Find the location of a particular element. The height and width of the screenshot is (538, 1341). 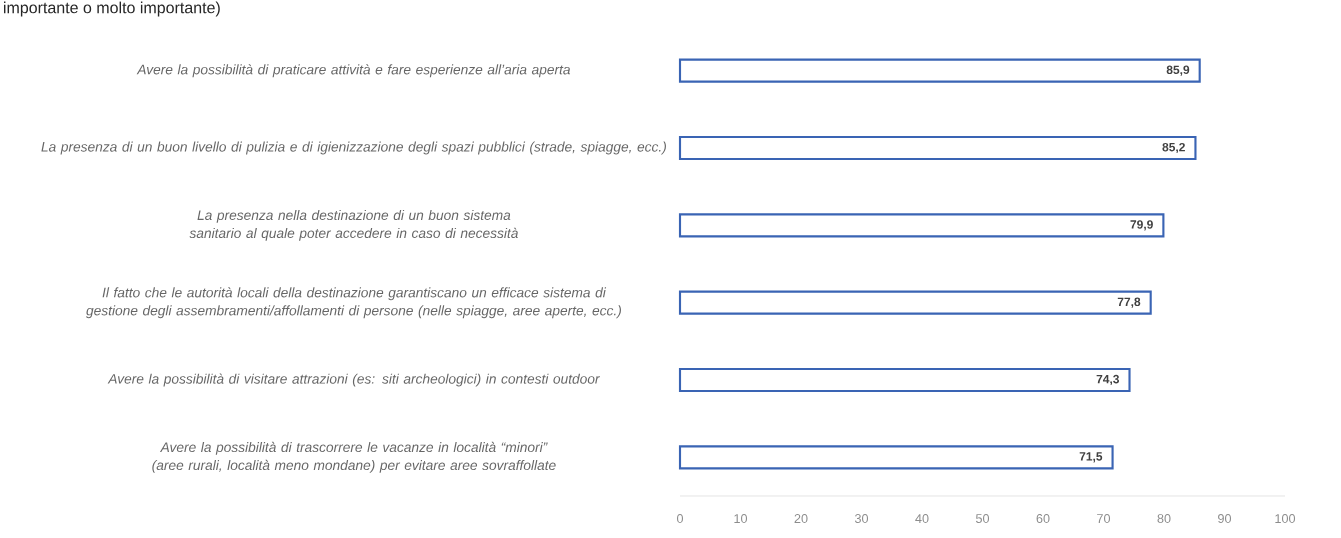

x-tick-label: 80 is located at coordinates (1164, 518).